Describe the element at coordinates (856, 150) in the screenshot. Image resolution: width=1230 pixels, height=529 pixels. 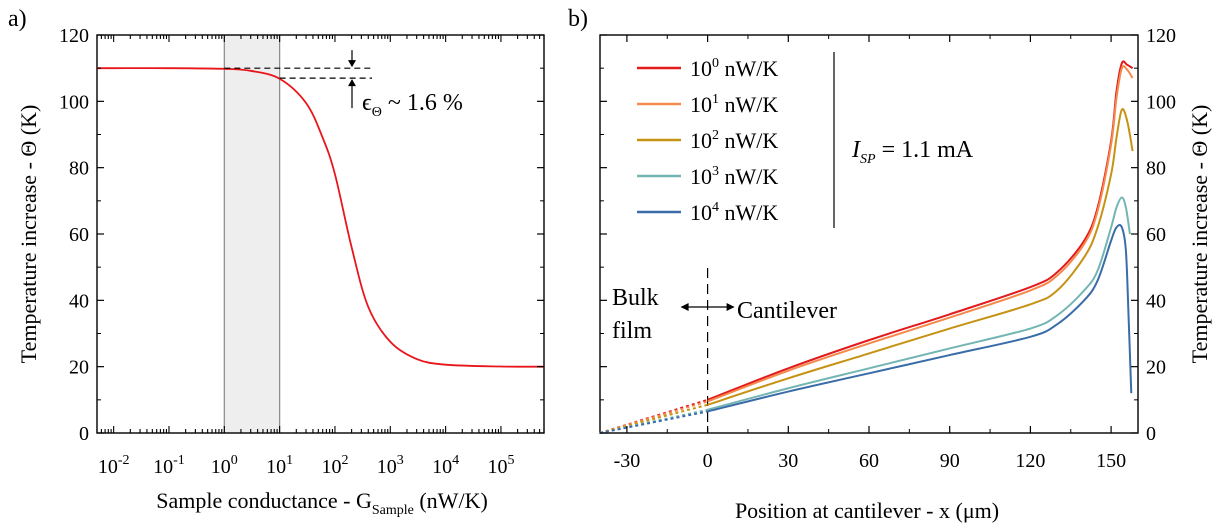
I see `current-symbol: I` at that location.